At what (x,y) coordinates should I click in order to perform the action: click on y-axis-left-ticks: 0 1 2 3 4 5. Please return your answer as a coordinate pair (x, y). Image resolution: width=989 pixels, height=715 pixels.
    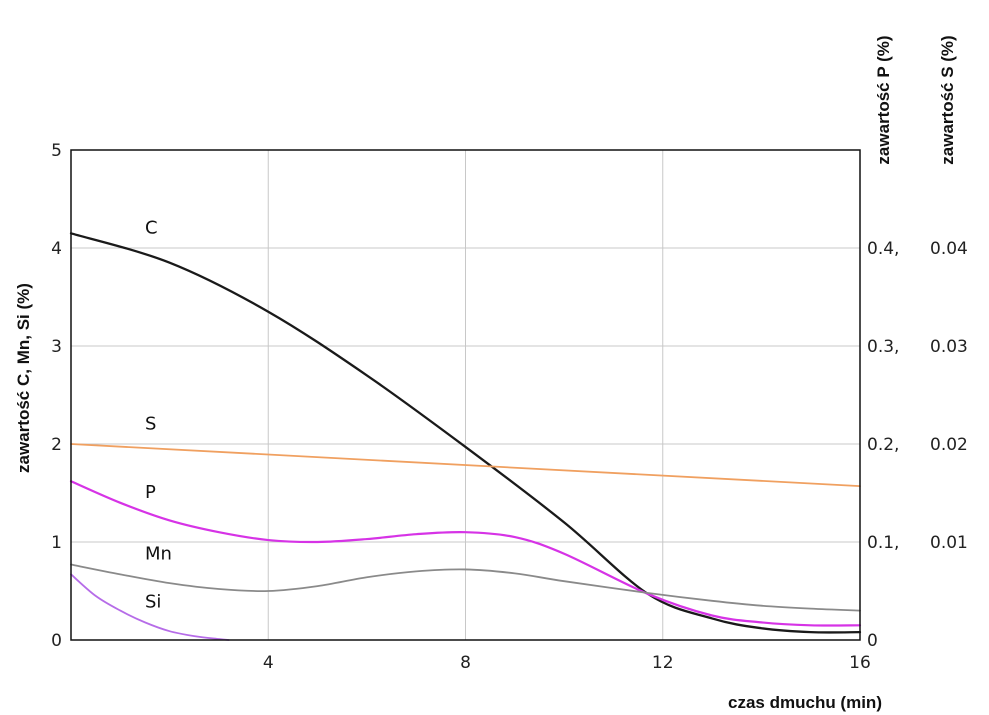
    Looking at the image, I should click on (56, 396).